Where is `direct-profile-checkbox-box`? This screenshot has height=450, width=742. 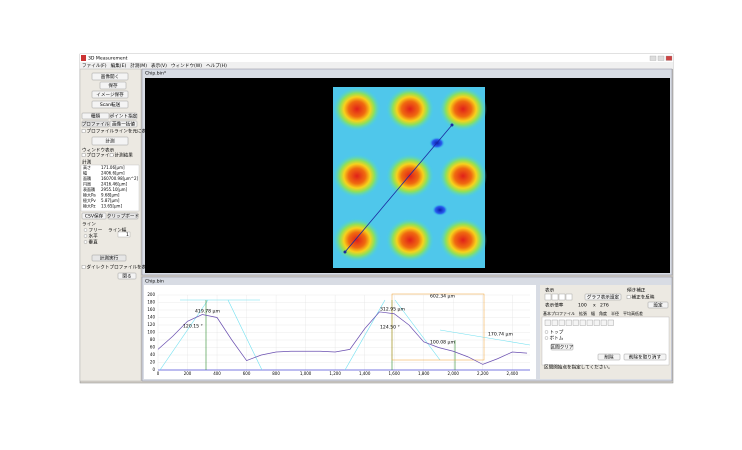
direct-profile-checkbox-box is located at coordinates (83, 267).